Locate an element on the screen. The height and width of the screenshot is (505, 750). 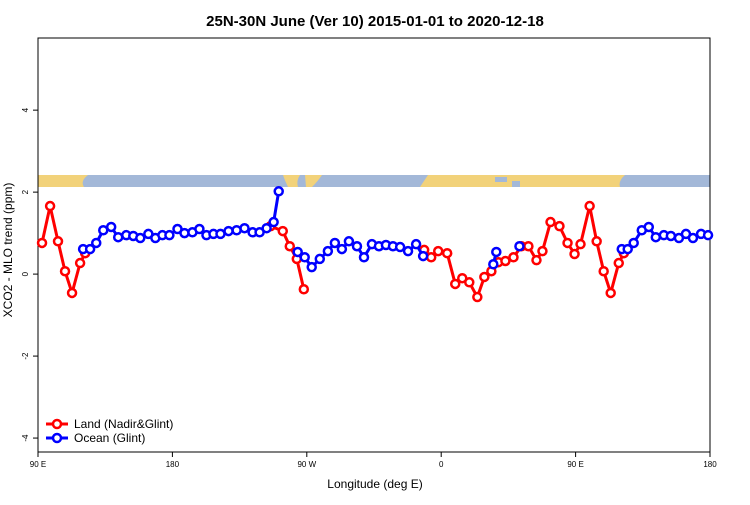
y-tick-label: 2 is located at coordinates (25, 191).